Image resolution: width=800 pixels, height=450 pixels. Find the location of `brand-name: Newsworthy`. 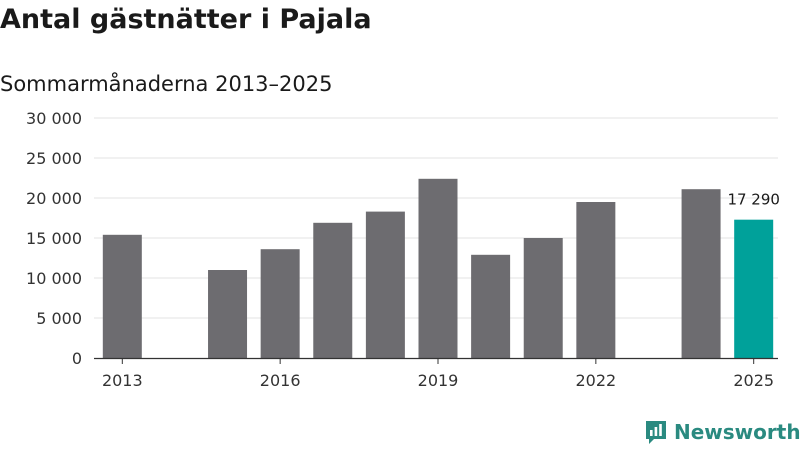

brand-name: Newsworthy is located at coordinates (737, 432).